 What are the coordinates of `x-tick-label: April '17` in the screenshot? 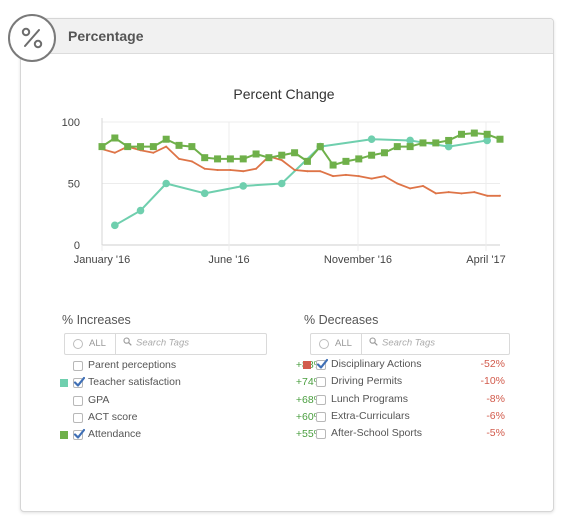 It's located at (485, 260).